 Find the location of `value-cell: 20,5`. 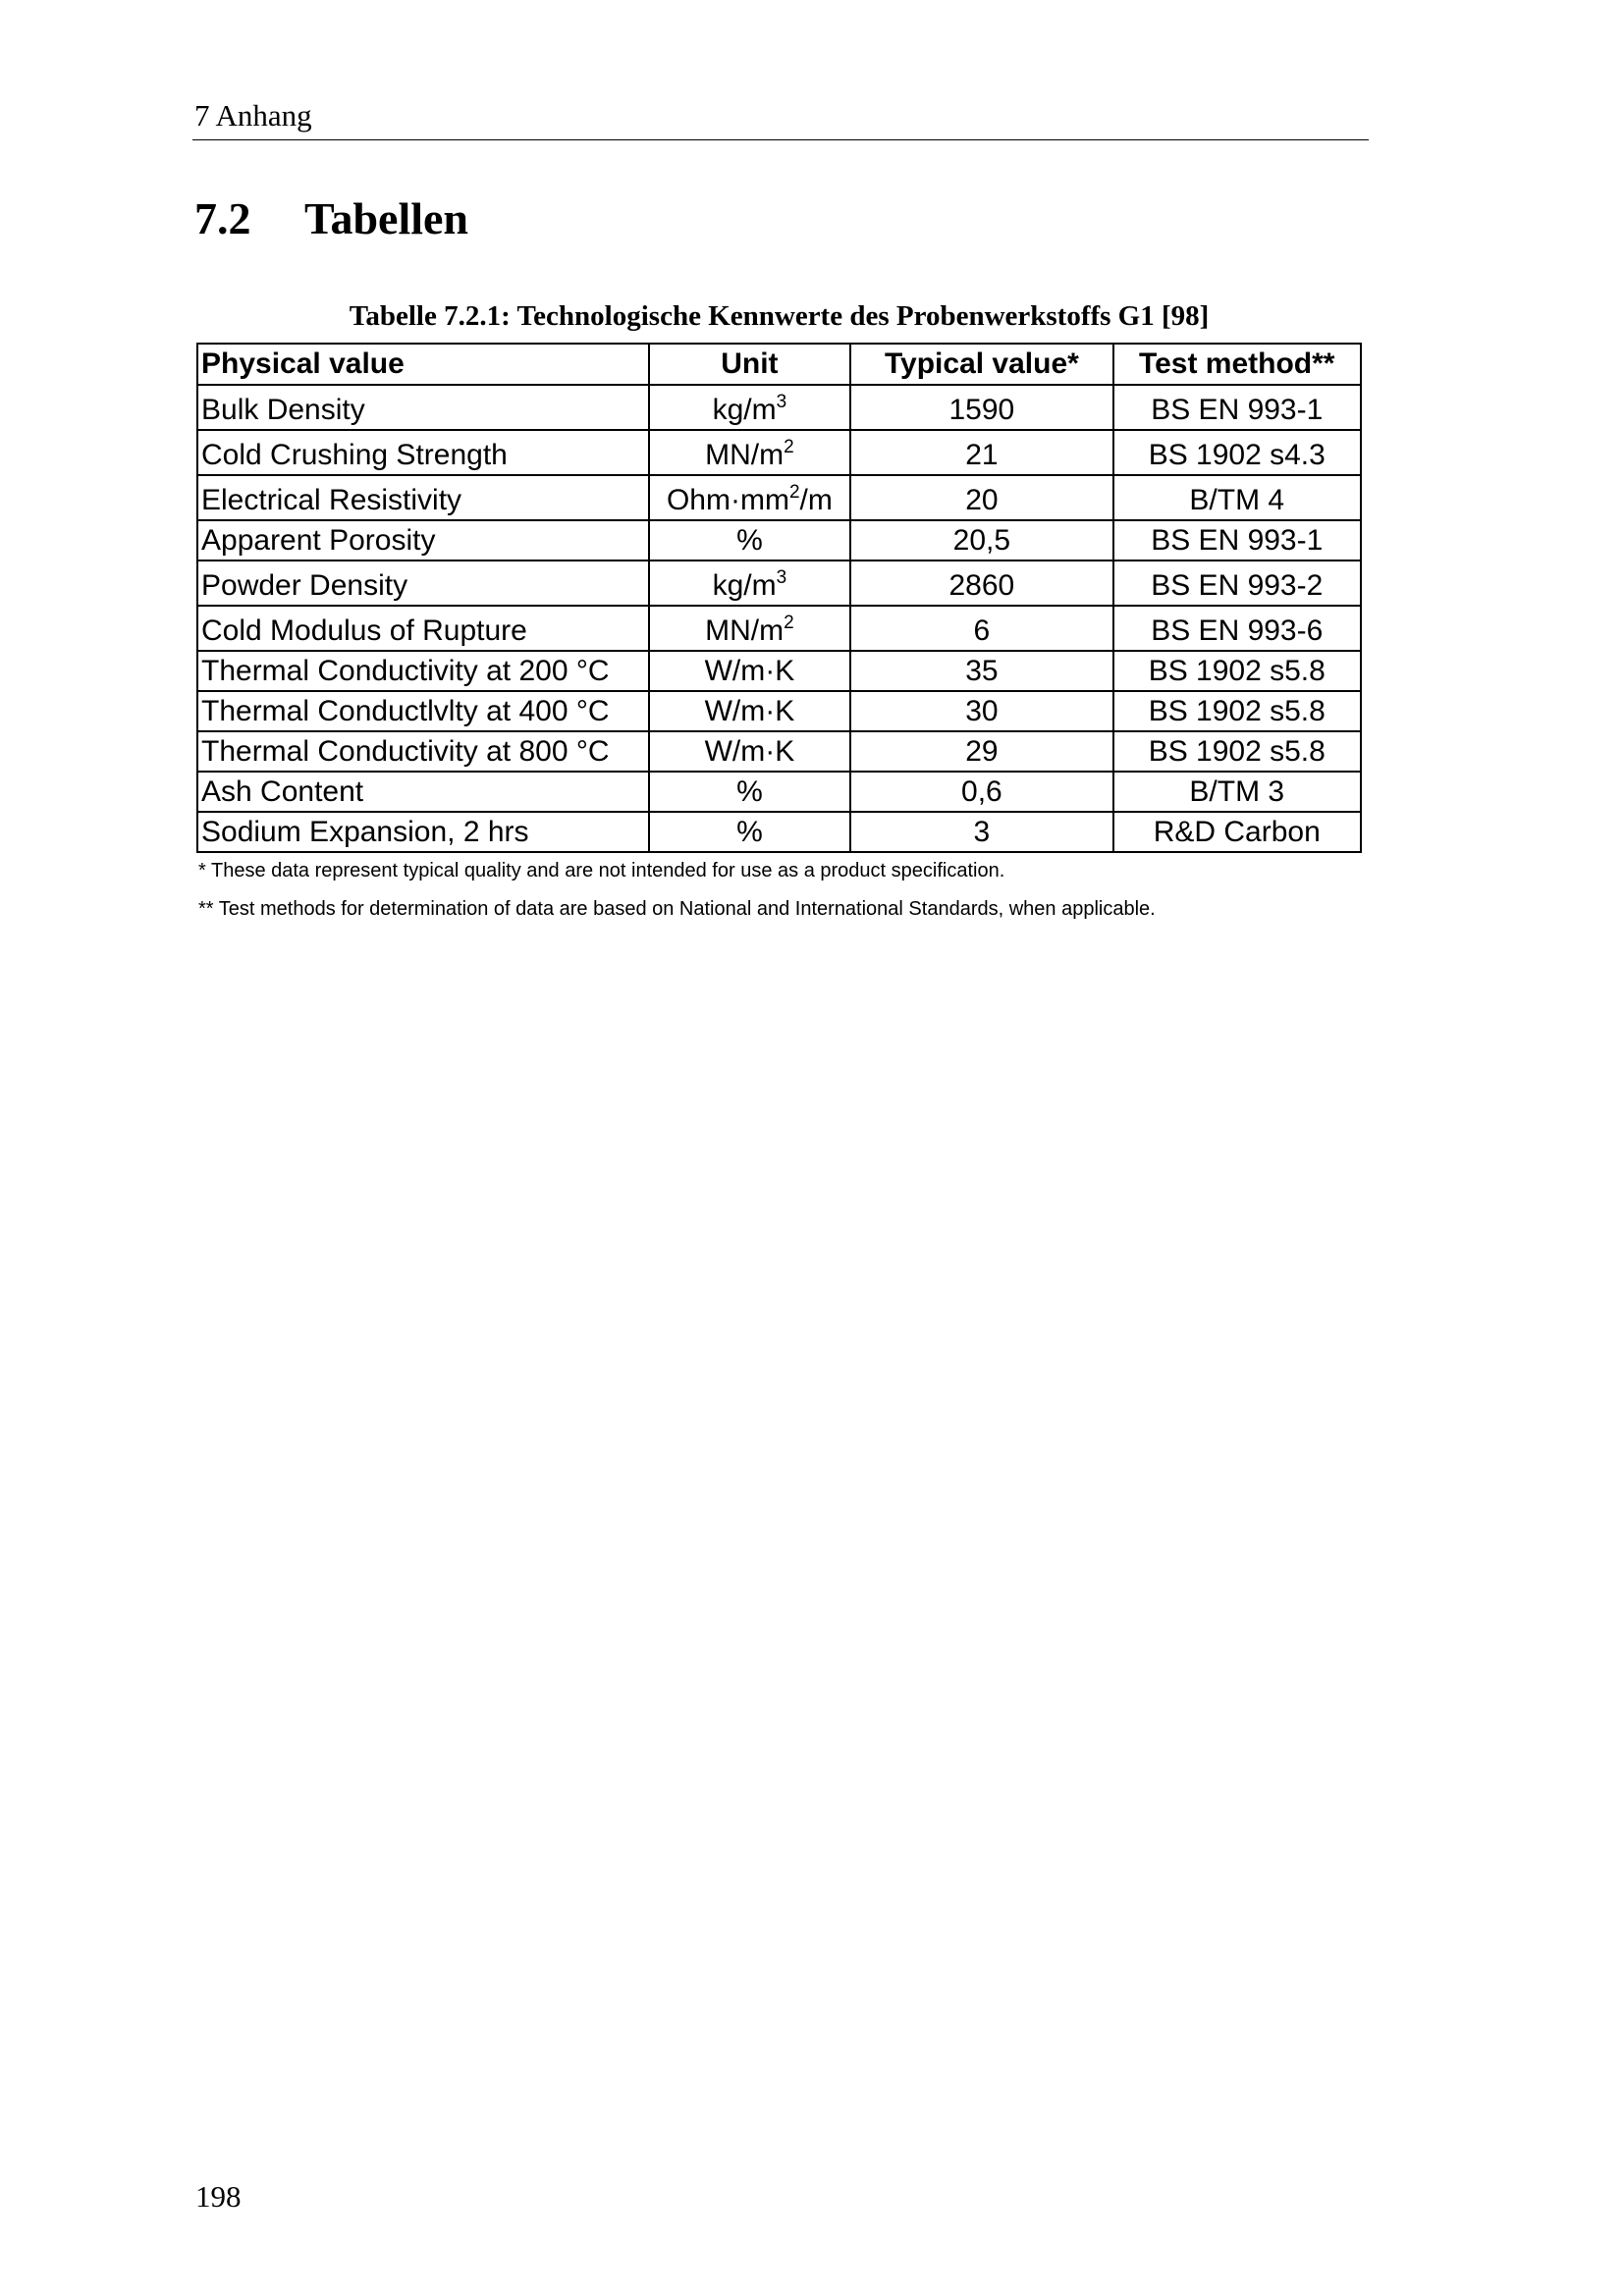

value-cell: 20,5 is located at coordinates (981, 540).